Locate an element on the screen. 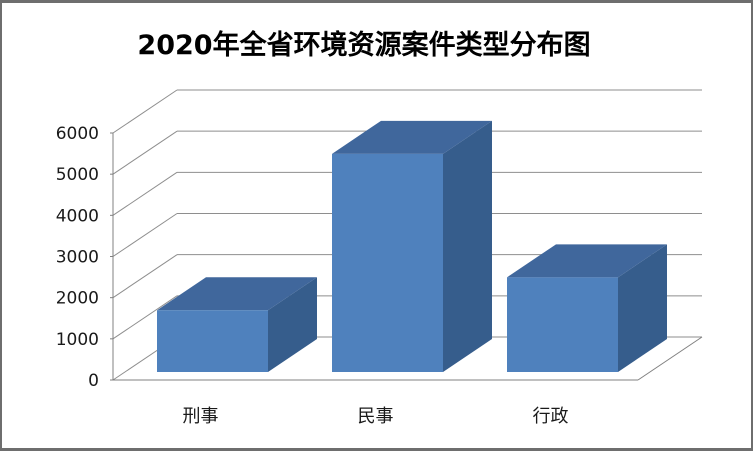  y-tick-label: 0 is located at coordinates (93, 381).